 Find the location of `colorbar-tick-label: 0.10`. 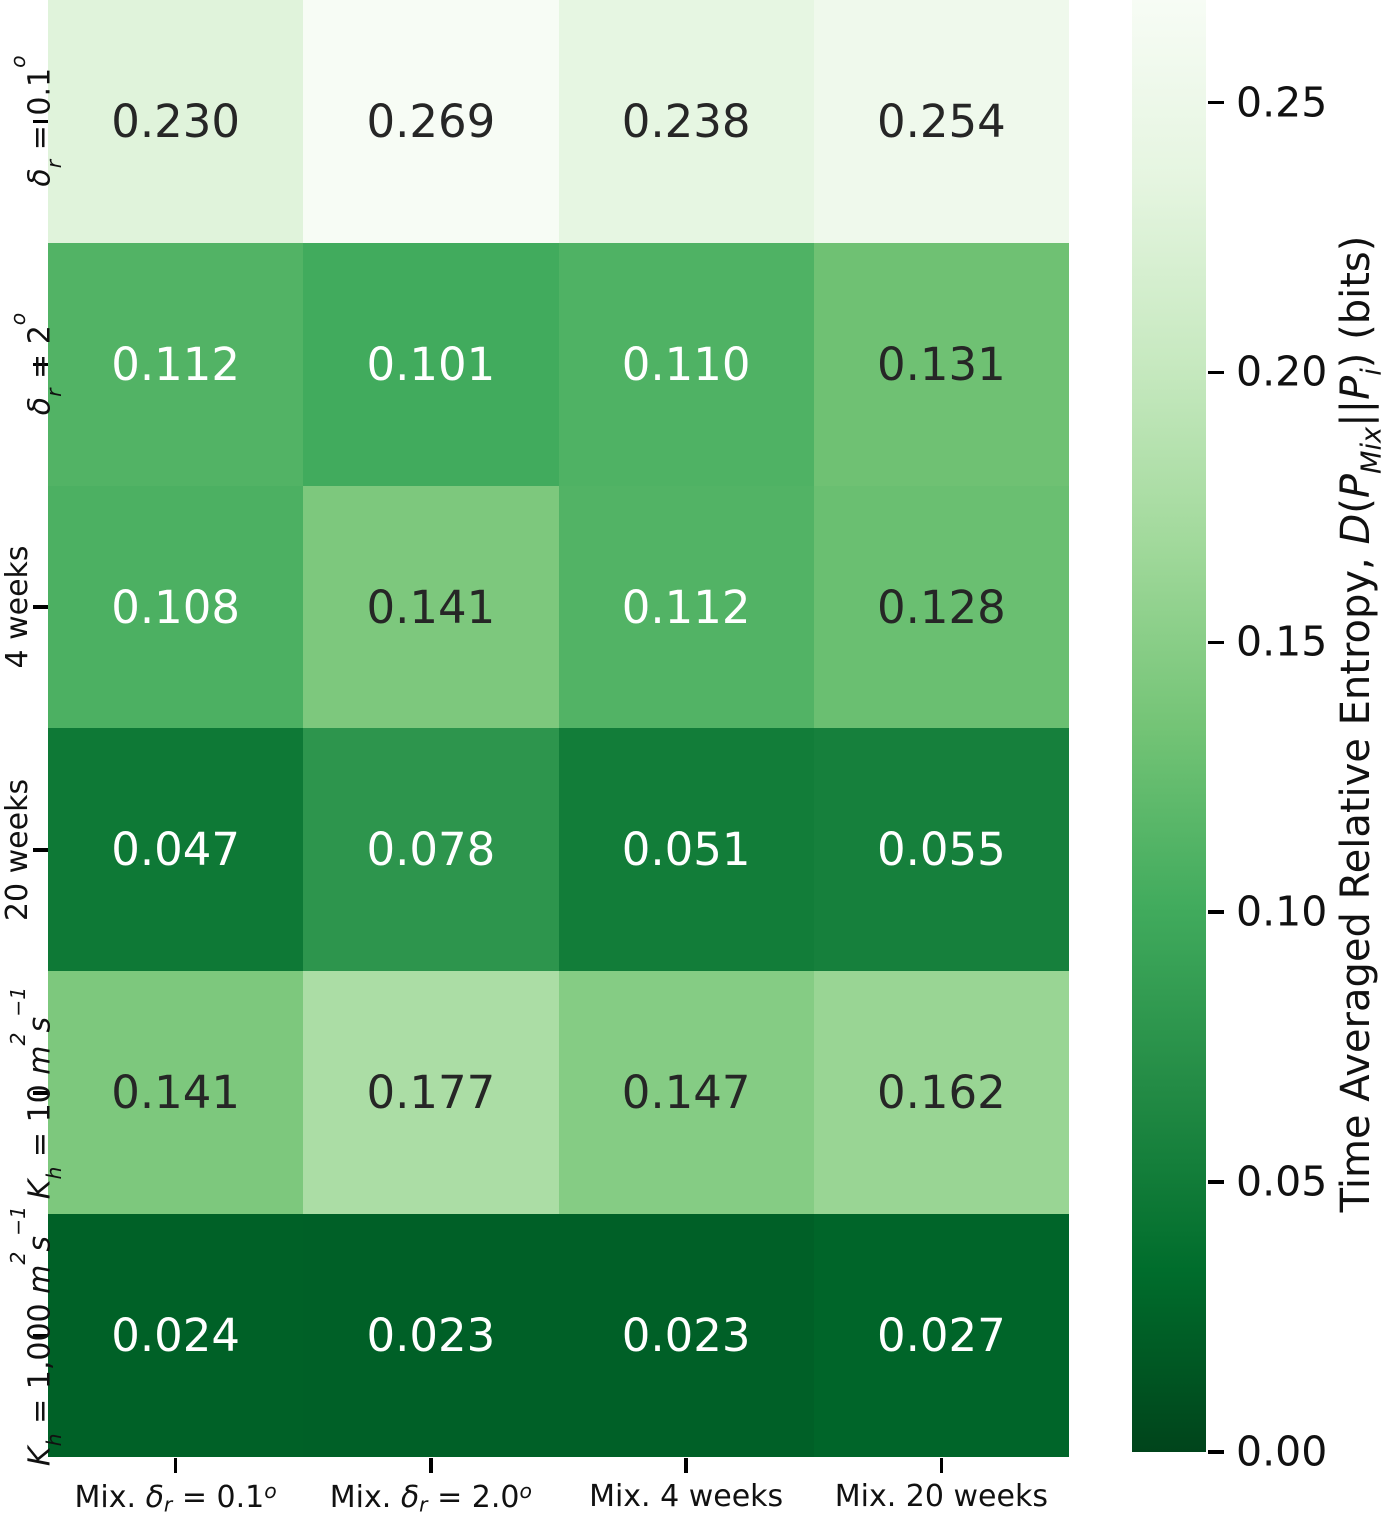

colorbar-tick-label: 0.10 is located at coordinates (1282, 911).